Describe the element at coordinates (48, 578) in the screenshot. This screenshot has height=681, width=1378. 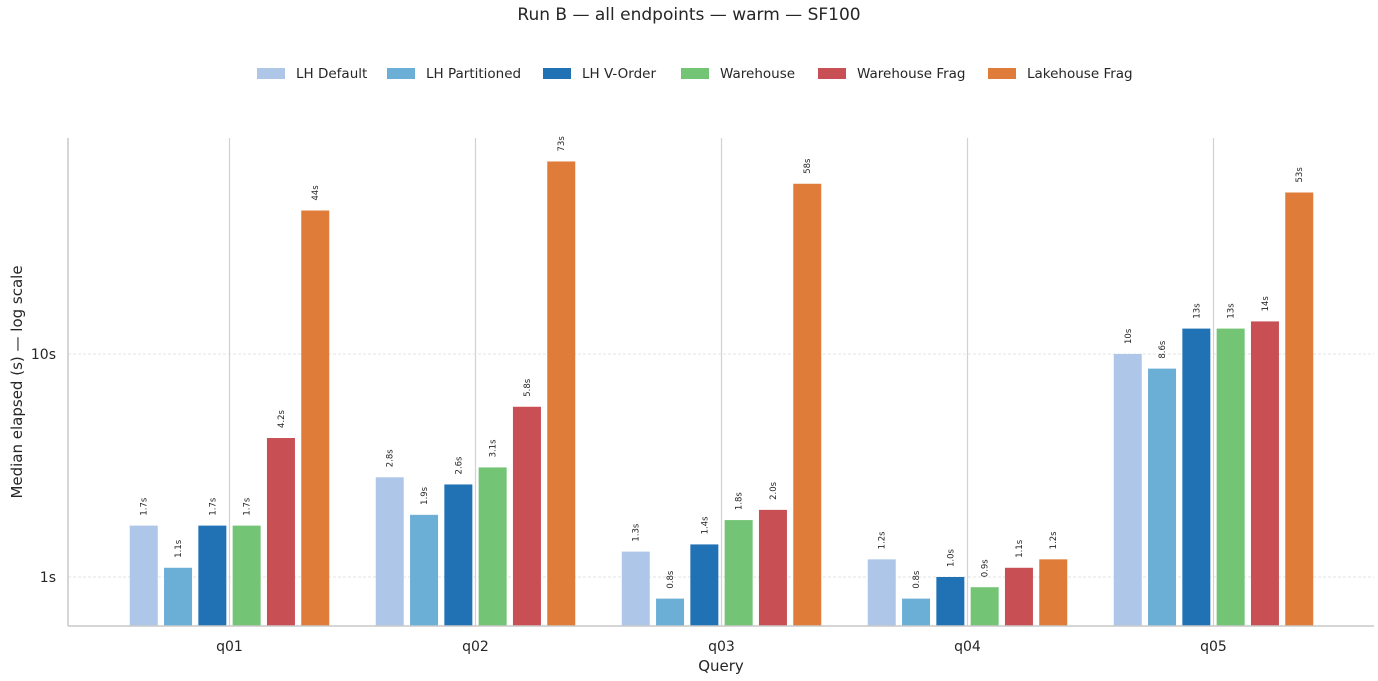
I see `y-tick-label: 1s` at that location.